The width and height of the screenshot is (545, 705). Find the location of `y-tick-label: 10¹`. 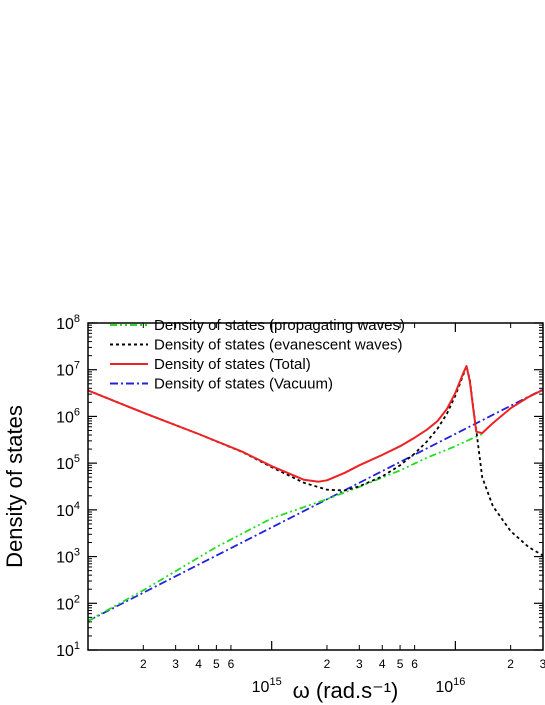

y-tick-label: 10¹ is located at coordinates (68, 650).